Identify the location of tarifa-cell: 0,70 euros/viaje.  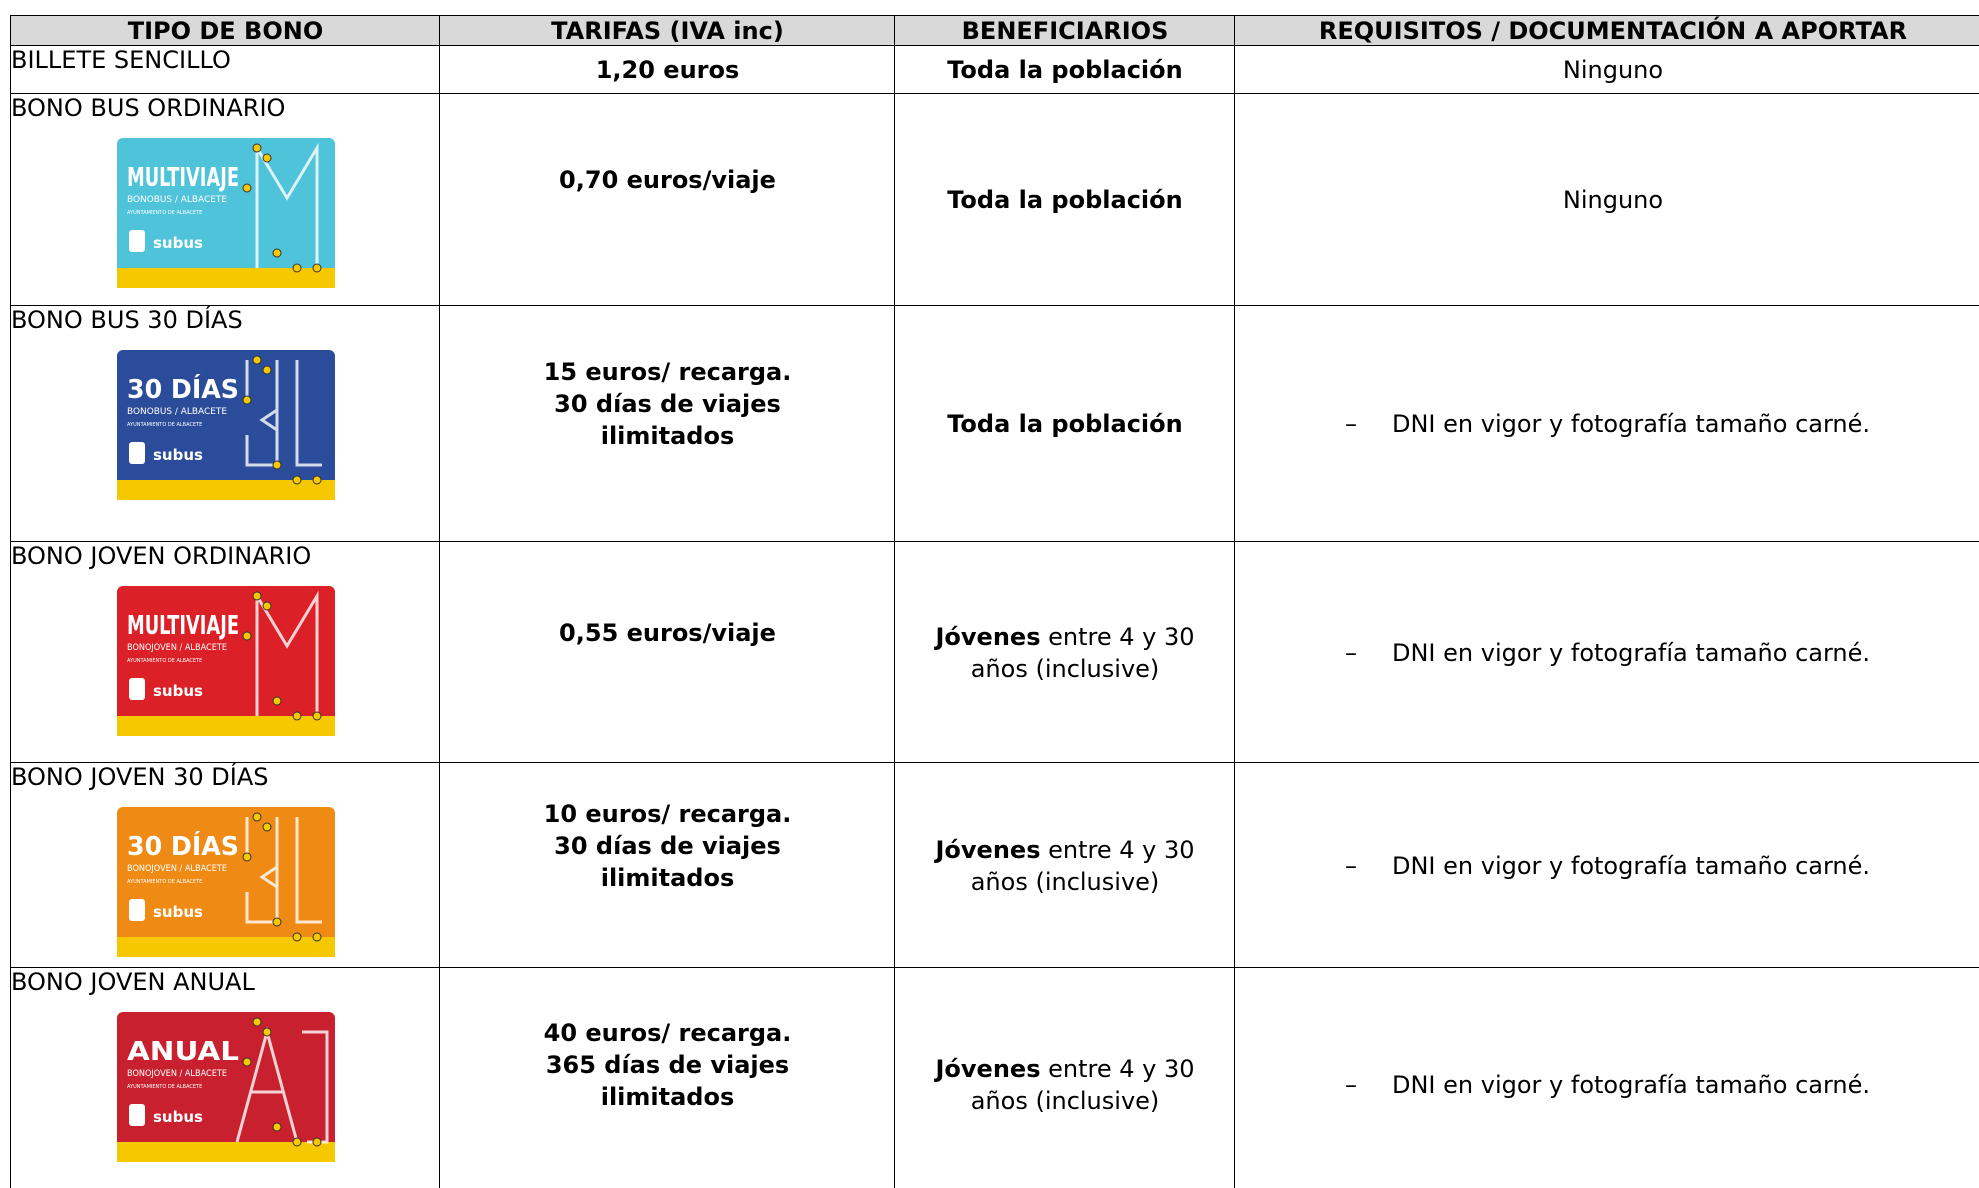
(667, 199).